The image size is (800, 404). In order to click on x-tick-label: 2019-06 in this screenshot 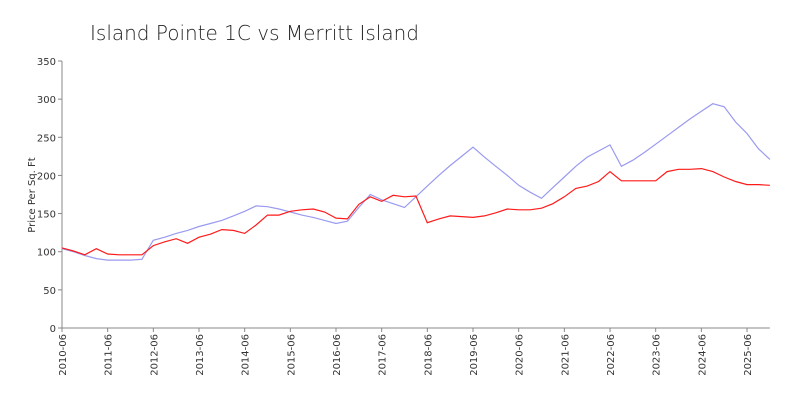, I will do `click(474, 355)`.